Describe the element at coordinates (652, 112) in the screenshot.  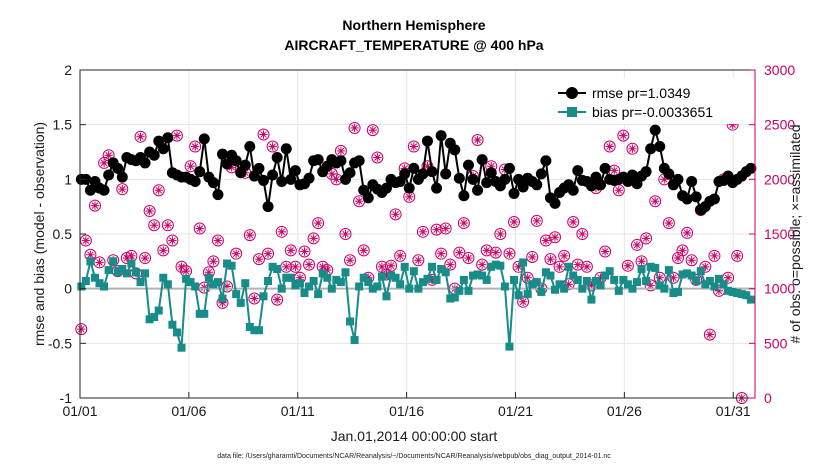
I see `legend-bias-label: bias pr=-0.0033651` at that location.